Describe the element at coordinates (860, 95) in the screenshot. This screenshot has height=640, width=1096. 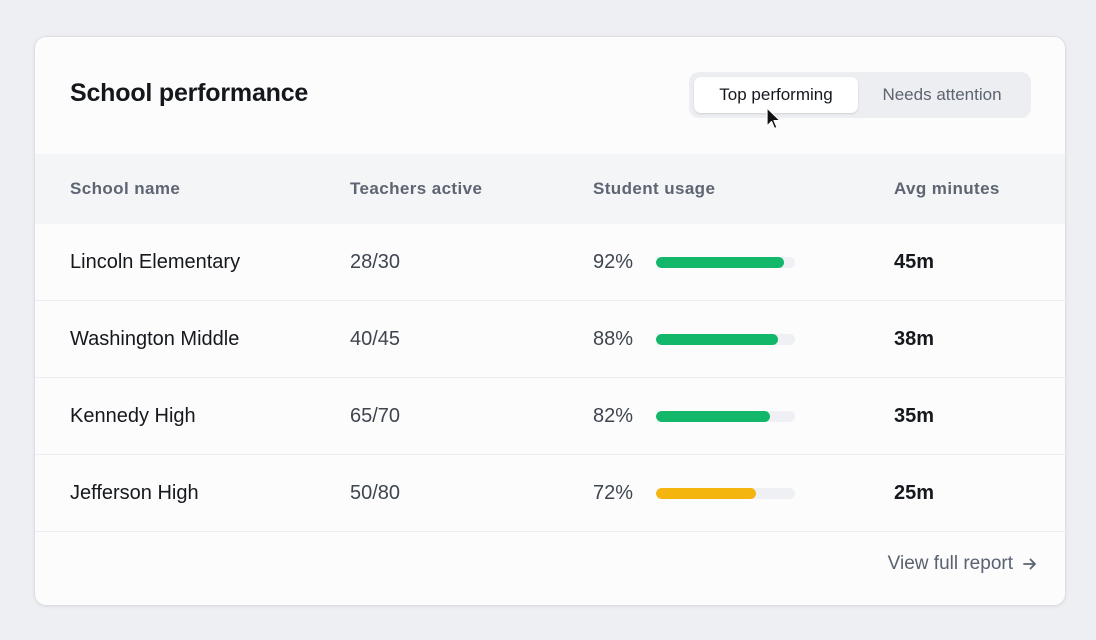
I see `performance-filter-toggle: Top performing Needs attention` at that location.